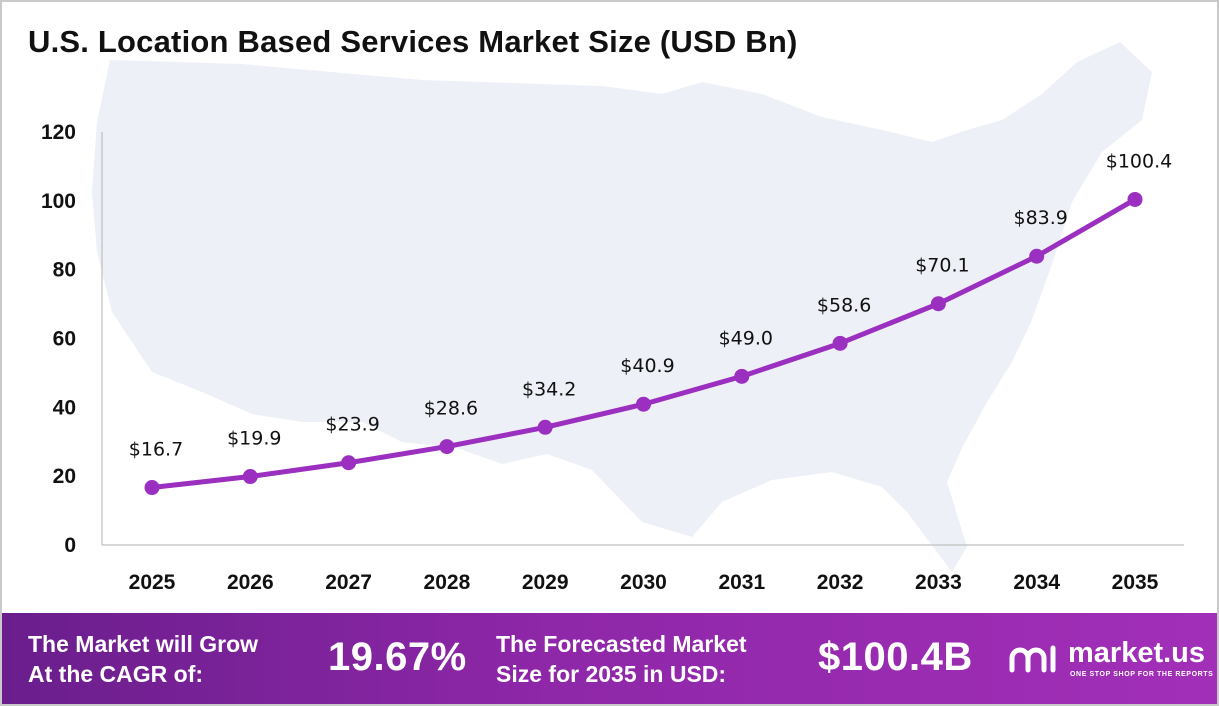  Describe the element at coordinates (451, 409) in the screenshot. I see `data-label: $28.6` at that location.